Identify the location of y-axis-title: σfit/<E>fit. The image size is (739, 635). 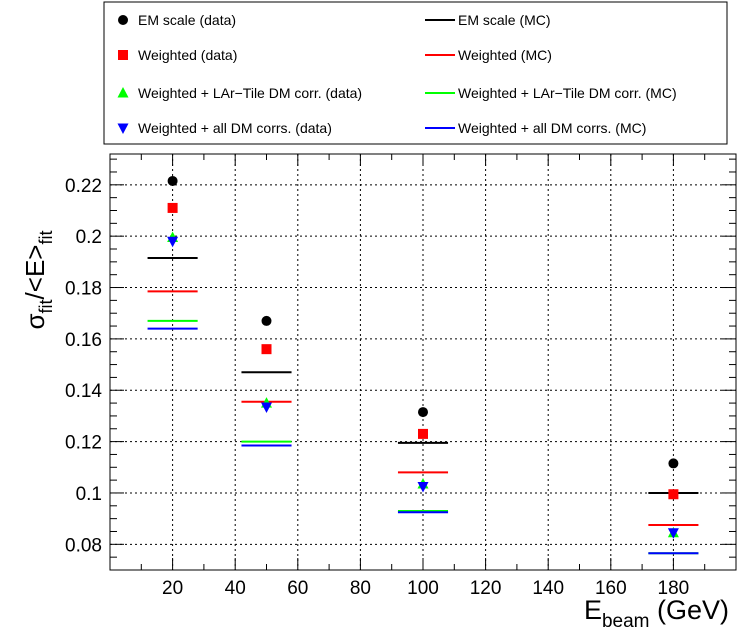
(38, 279).